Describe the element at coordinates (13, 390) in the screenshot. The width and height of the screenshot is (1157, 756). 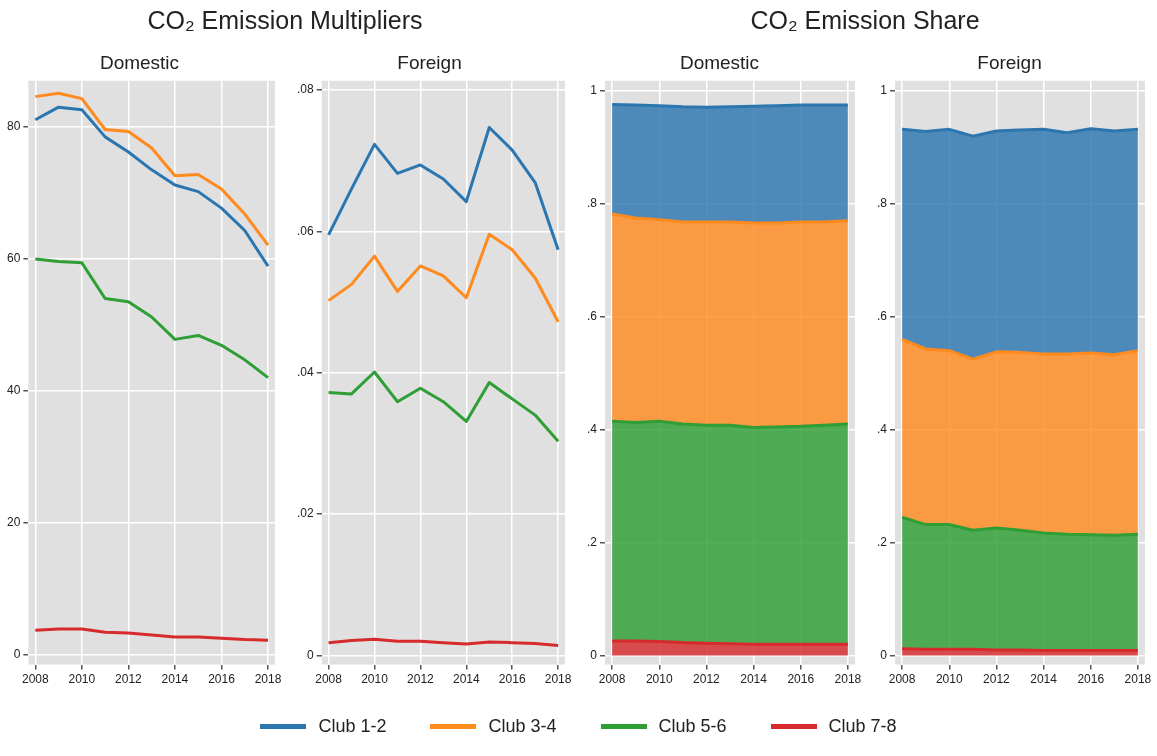
I see `y-tick-label: 40` at that location.